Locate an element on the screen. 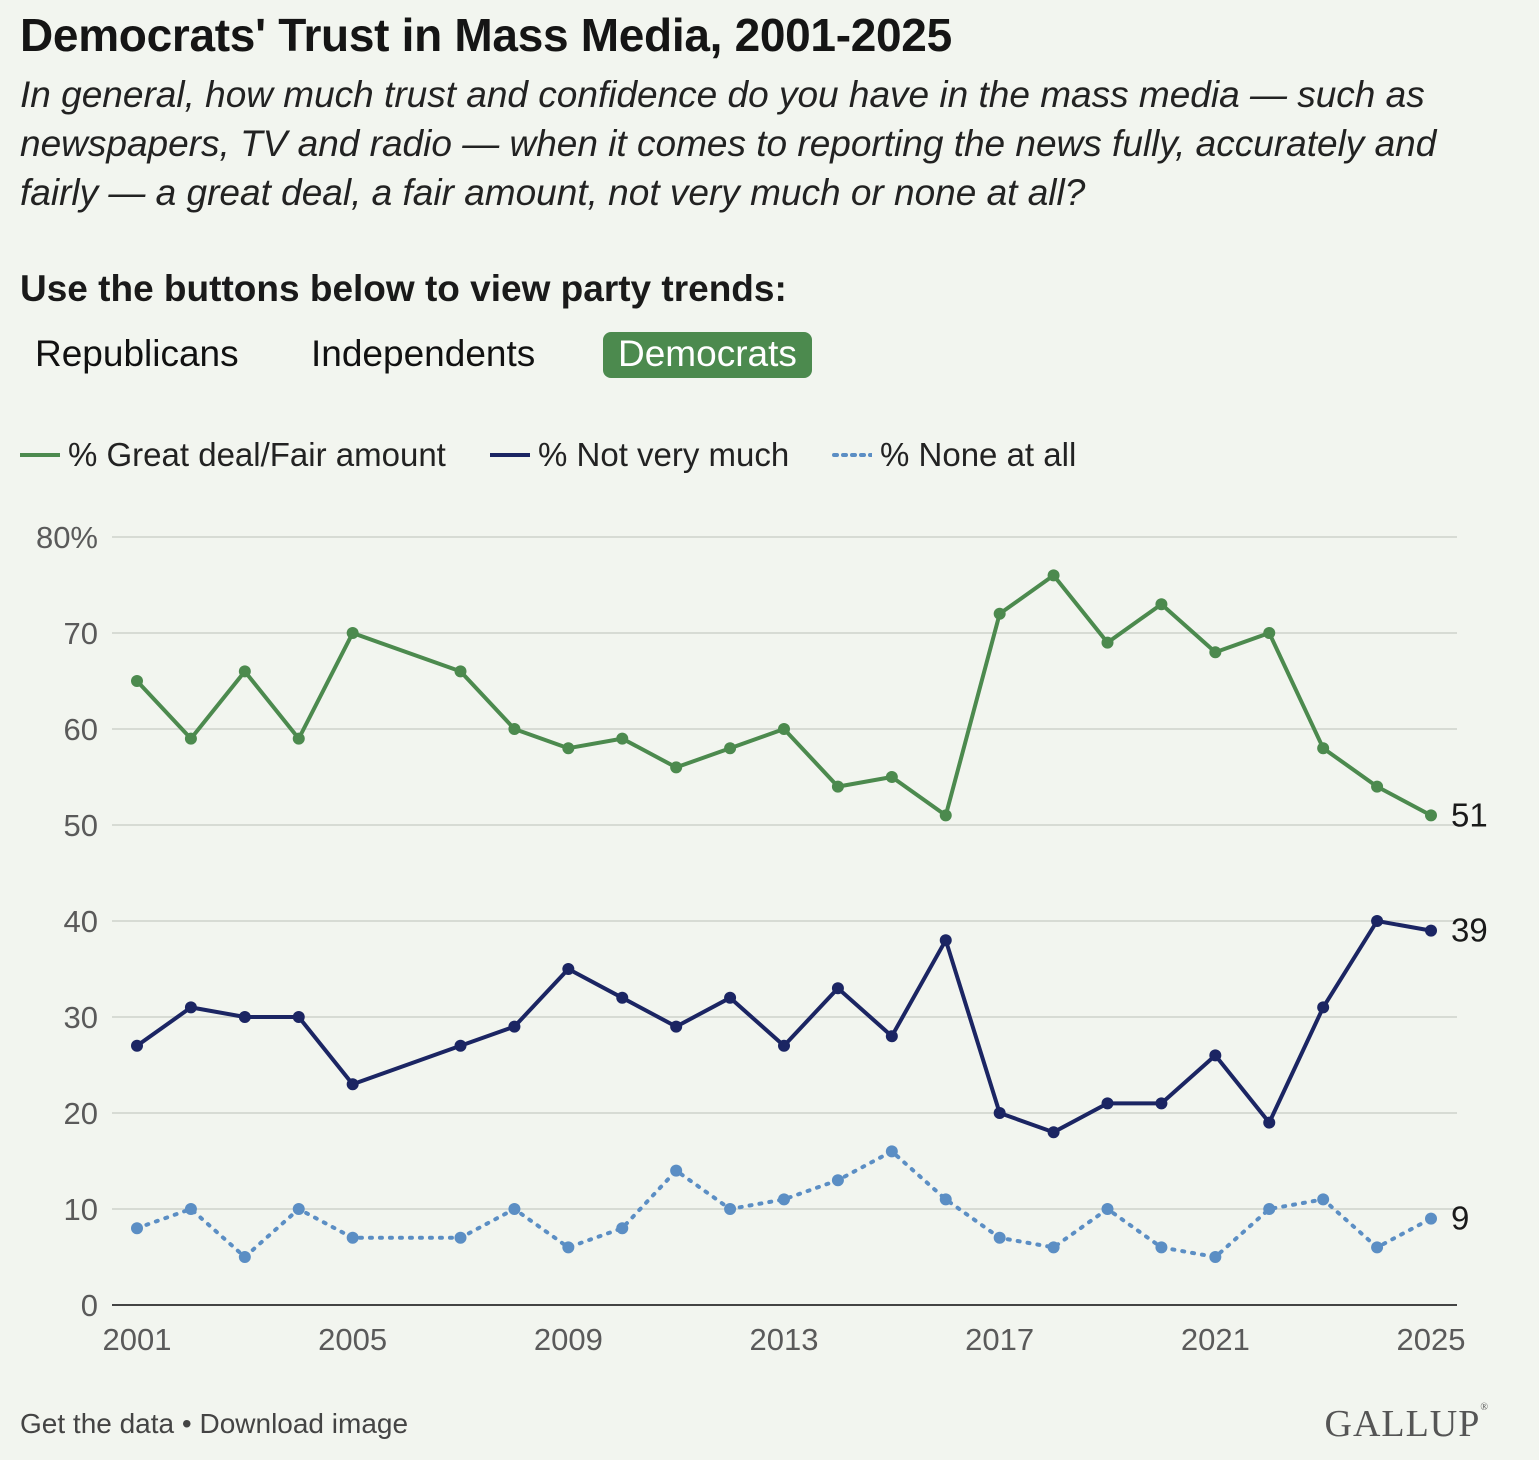 This screenshot has height=1460, width=1539. legend-dotted-blue-swatch is located at coordinates (852, 455).